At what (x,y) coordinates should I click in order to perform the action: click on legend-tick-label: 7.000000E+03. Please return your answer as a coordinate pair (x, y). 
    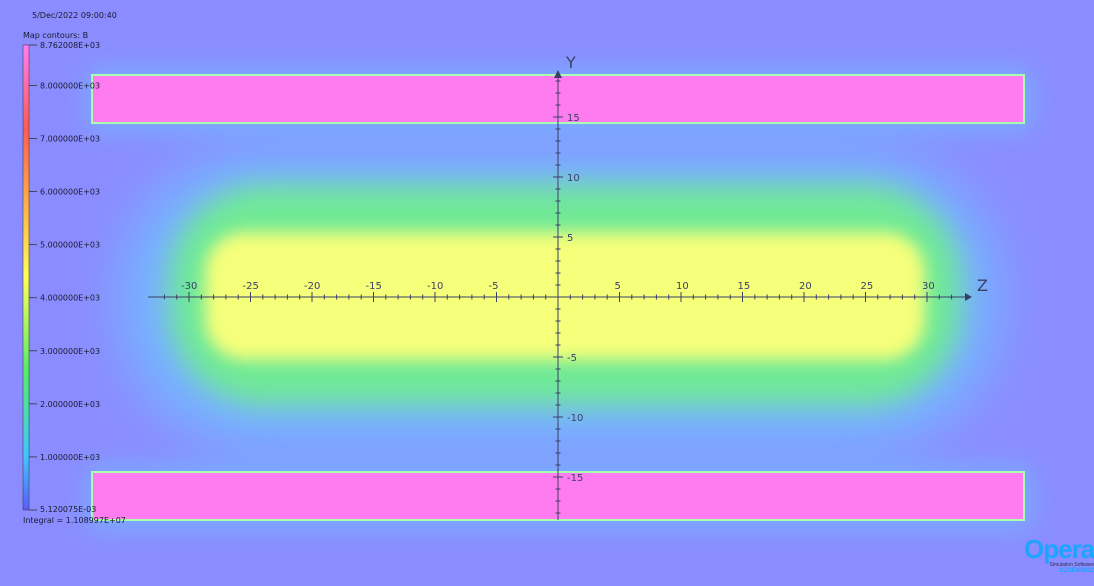
    Looking at the image, I should click on (70, 139).